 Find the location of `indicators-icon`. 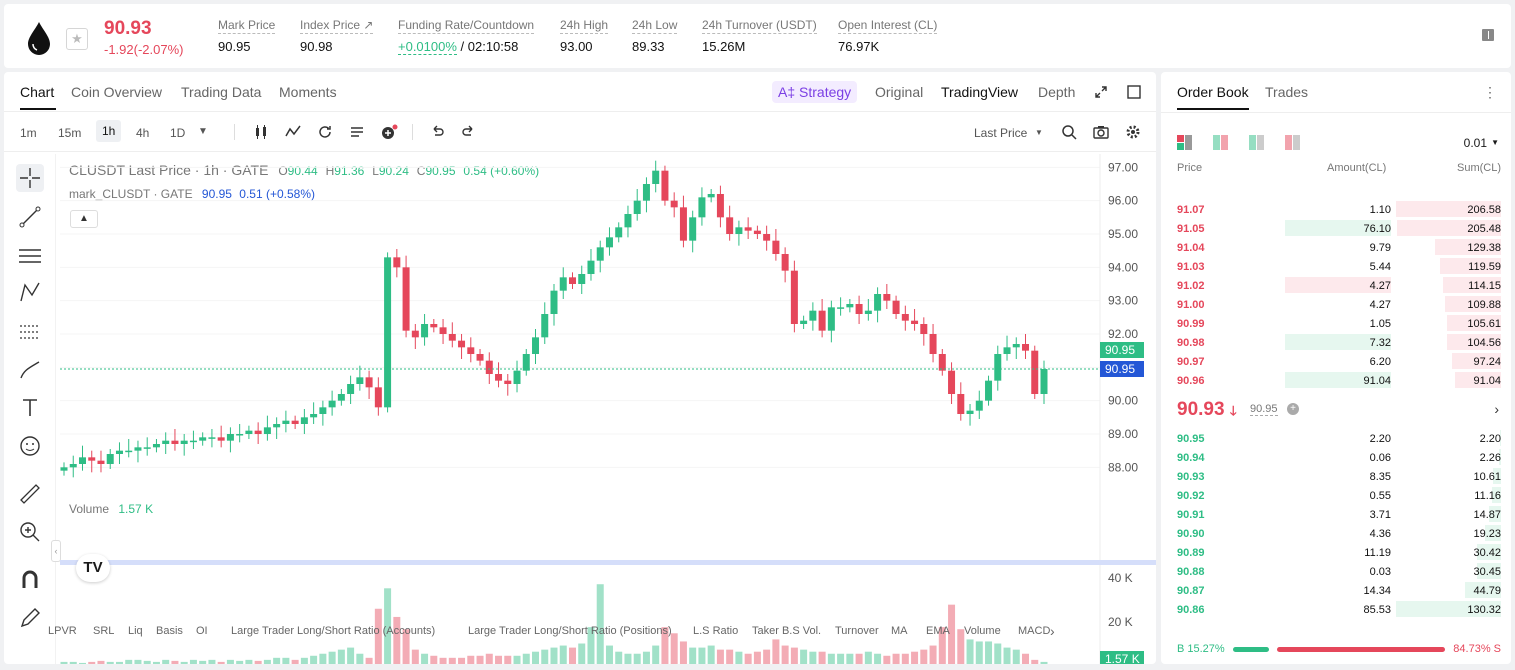

indicators-icon is located at coordinates (293, 132).